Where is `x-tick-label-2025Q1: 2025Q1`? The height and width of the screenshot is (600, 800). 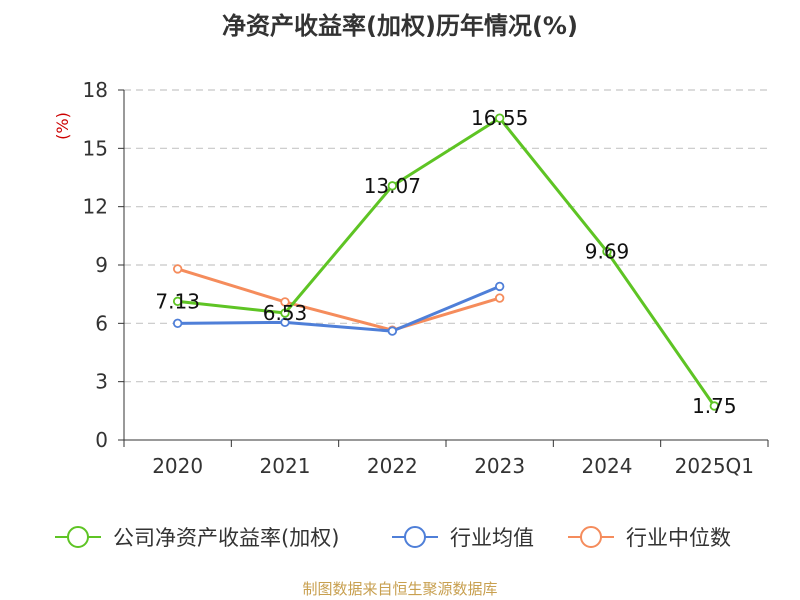
x-tick-label-2025Q1: 2025Q1 is located at coordinates (714, 466).